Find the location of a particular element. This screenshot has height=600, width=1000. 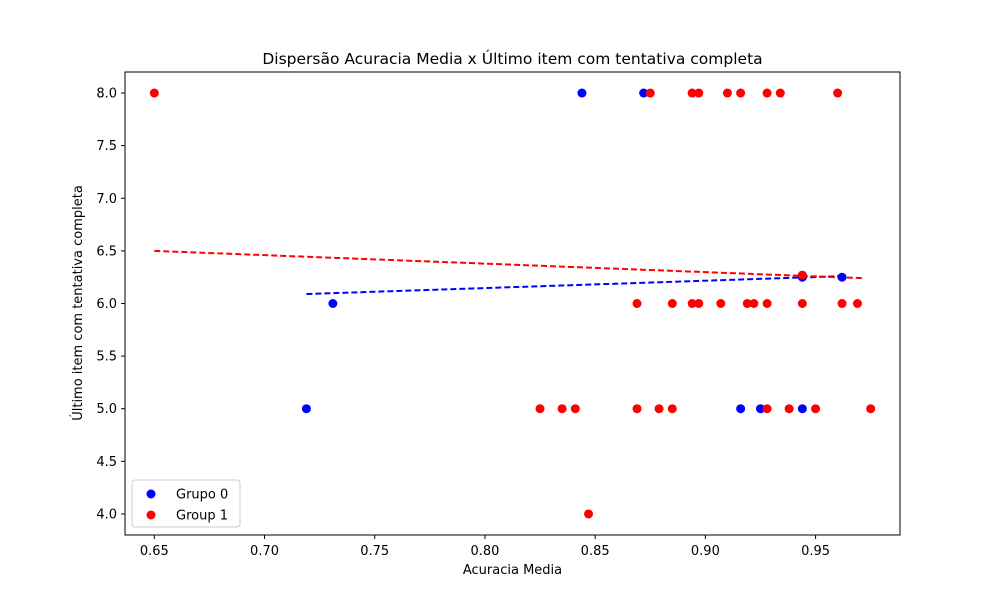

x-axis-label: Acuracia Media is located at coordinates (512, 570).